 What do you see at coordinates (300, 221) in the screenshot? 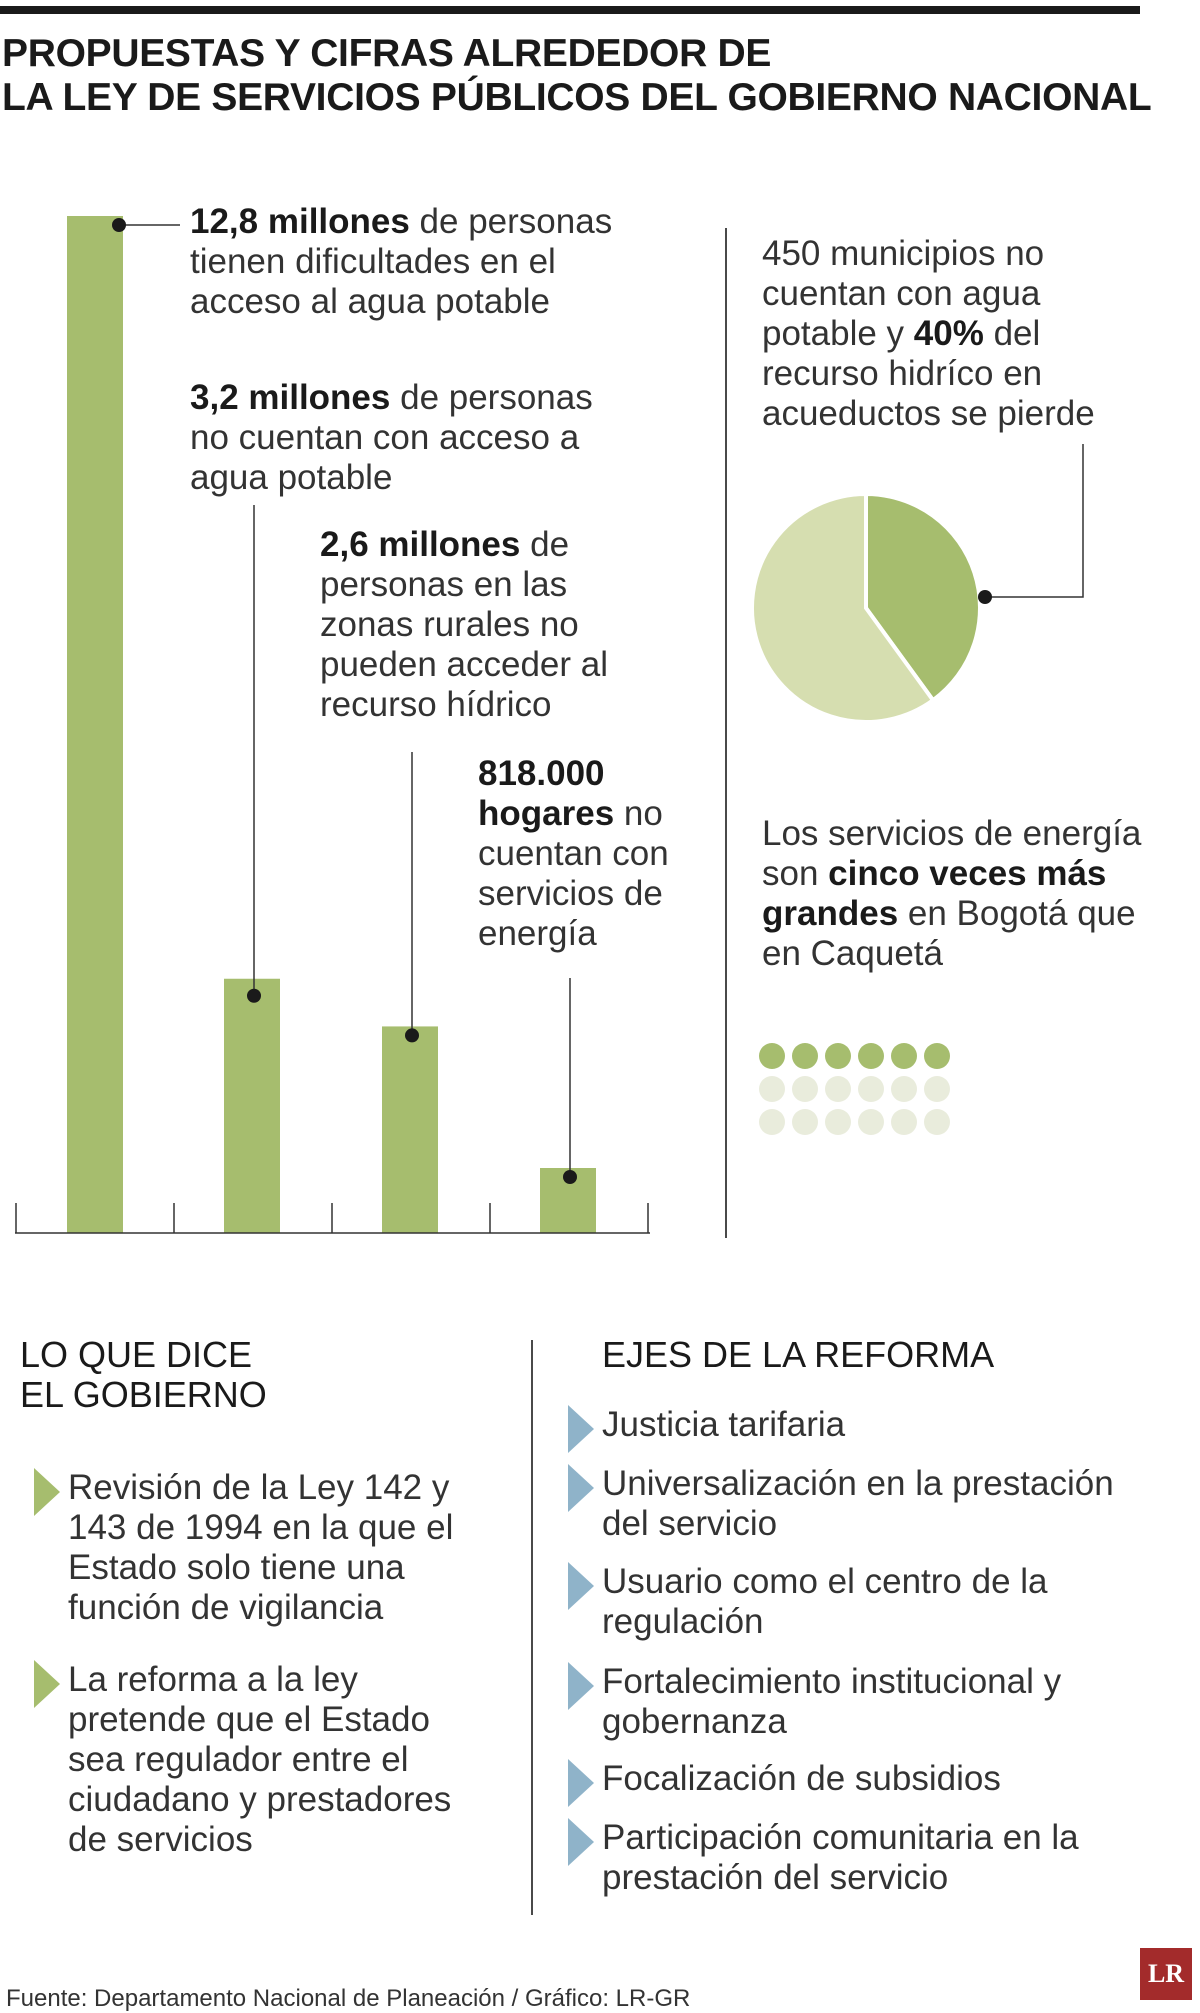
I see `annotation-1-value: 12,8 millones` at bounding box center [300, 221].